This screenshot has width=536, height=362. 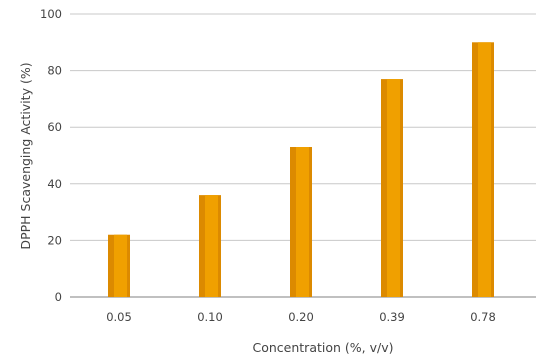 I want to click on x-tick-label: 0.39, so click(x=392, y=317).